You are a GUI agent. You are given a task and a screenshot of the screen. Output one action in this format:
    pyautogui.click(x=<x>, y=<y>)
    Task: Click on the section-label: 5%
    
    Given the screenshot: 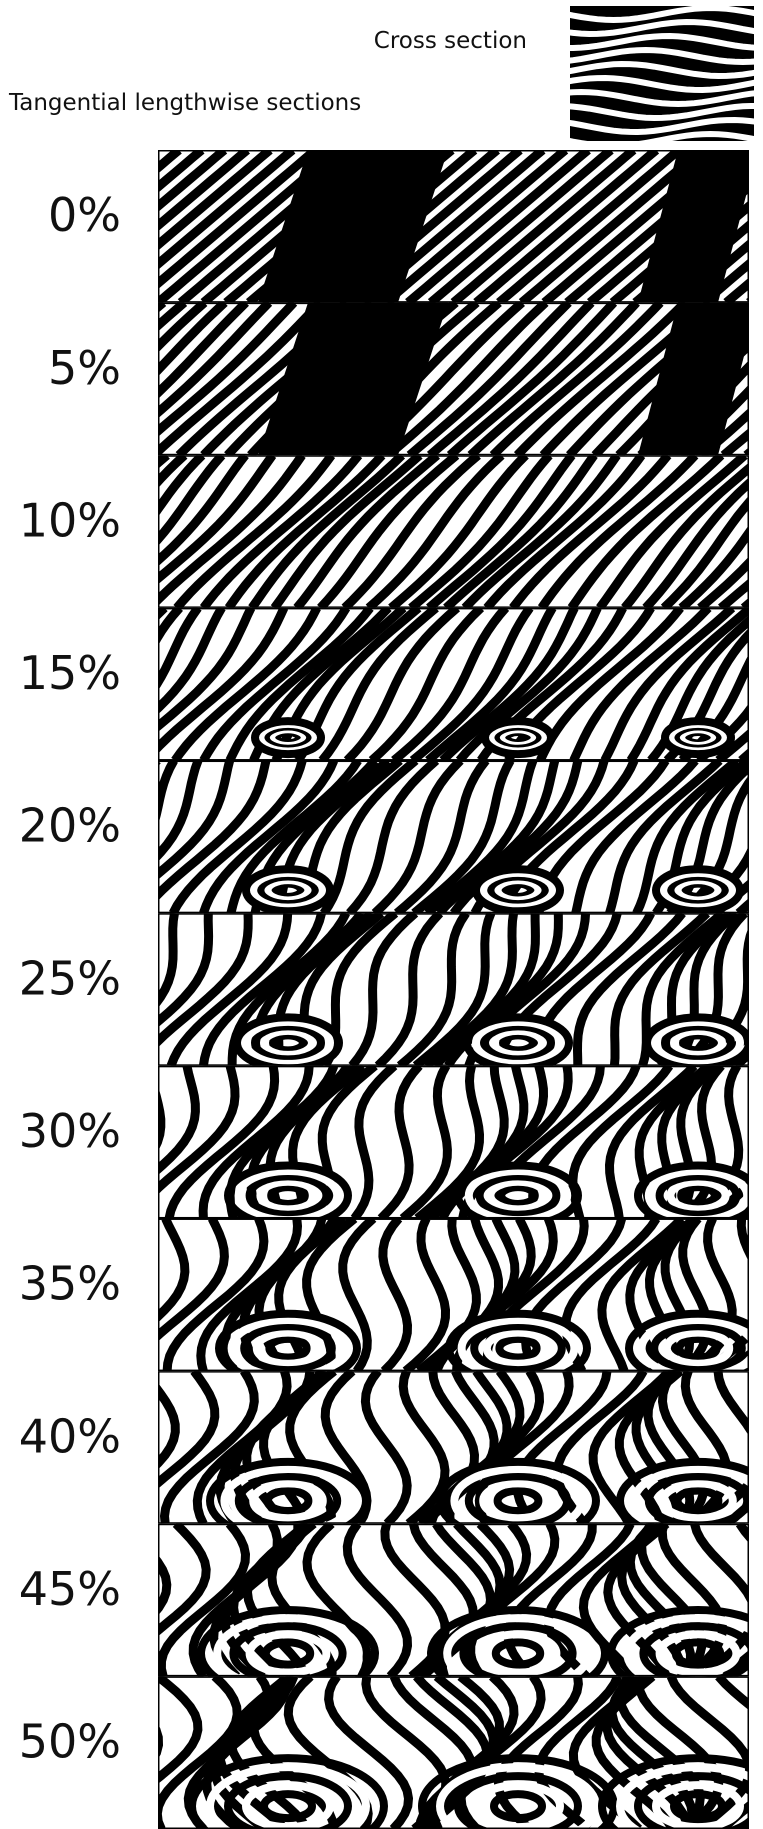 What is the action you would take?
    pyautogui.click(x=84, y=368)
    